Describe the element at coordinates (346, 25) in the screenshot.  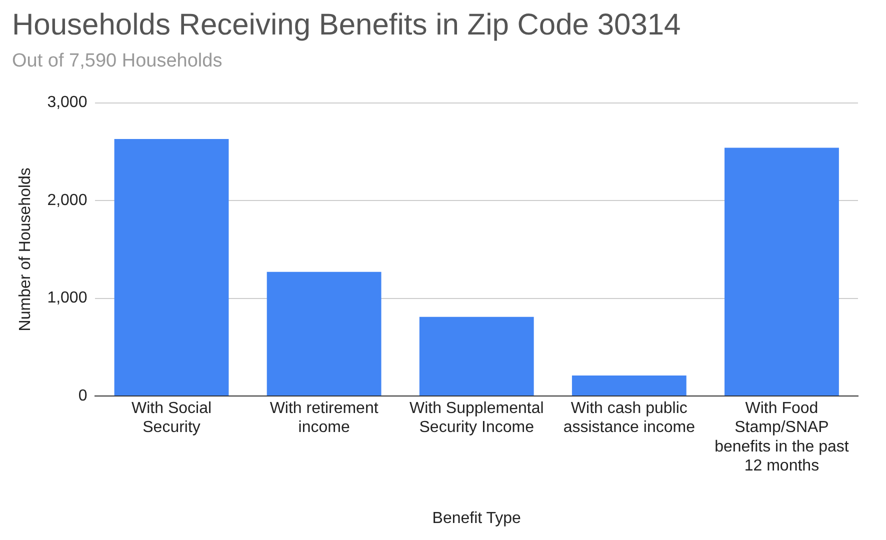
I see `chart-title: Households Receiving Benefits in Zip Code 30314` at that location.